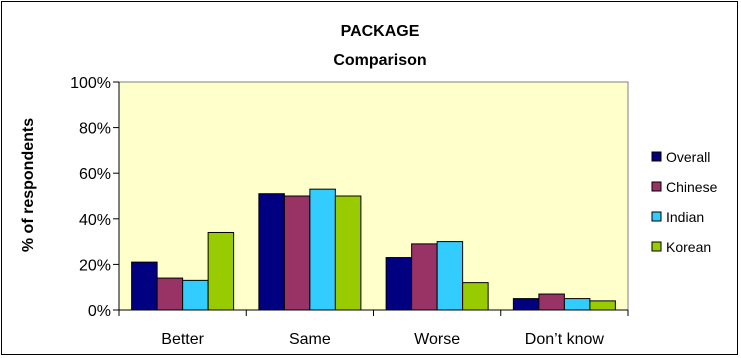 The height and width of the screenshot is (358, 741). Describe the element at coordinates (656, 216) in the screenshot. I see `legend-swatch-indian` at that location.